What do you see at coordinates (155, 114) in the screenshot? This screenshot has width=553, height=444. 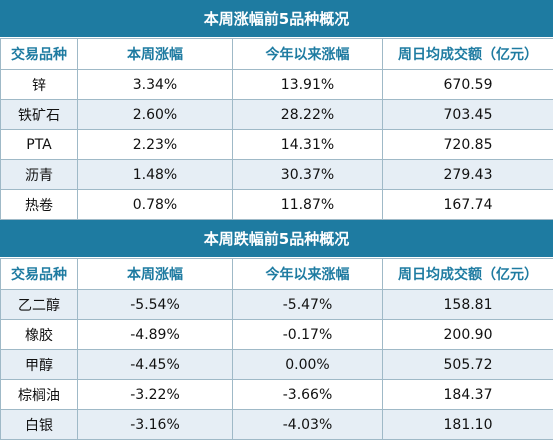 I see `weekly-change: 2.60%` at bounding box center [155, 114].